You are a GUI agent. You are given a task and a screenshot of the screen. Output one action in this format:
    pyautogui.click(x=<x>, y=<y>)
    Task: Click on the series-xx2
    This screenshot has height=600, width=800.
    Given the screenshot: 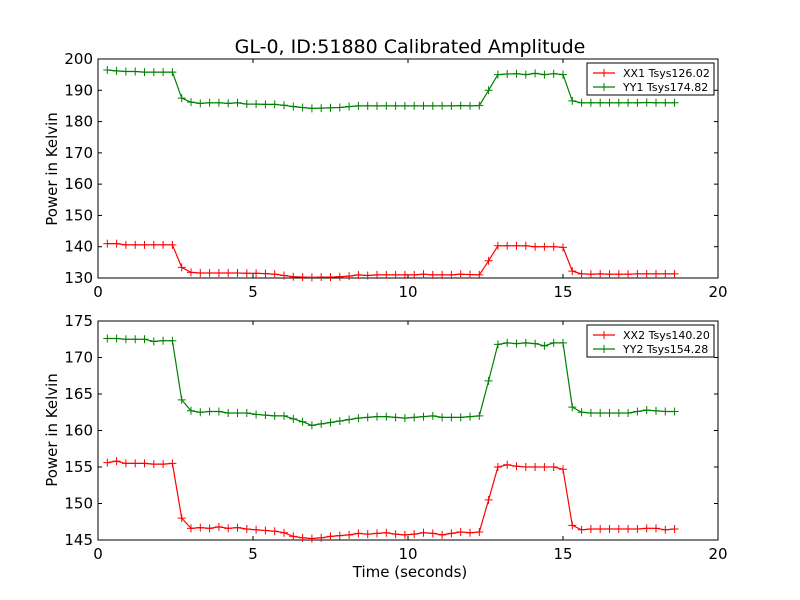 What is the action you would take?
    pyautogui.click(x=391, y=500)
    